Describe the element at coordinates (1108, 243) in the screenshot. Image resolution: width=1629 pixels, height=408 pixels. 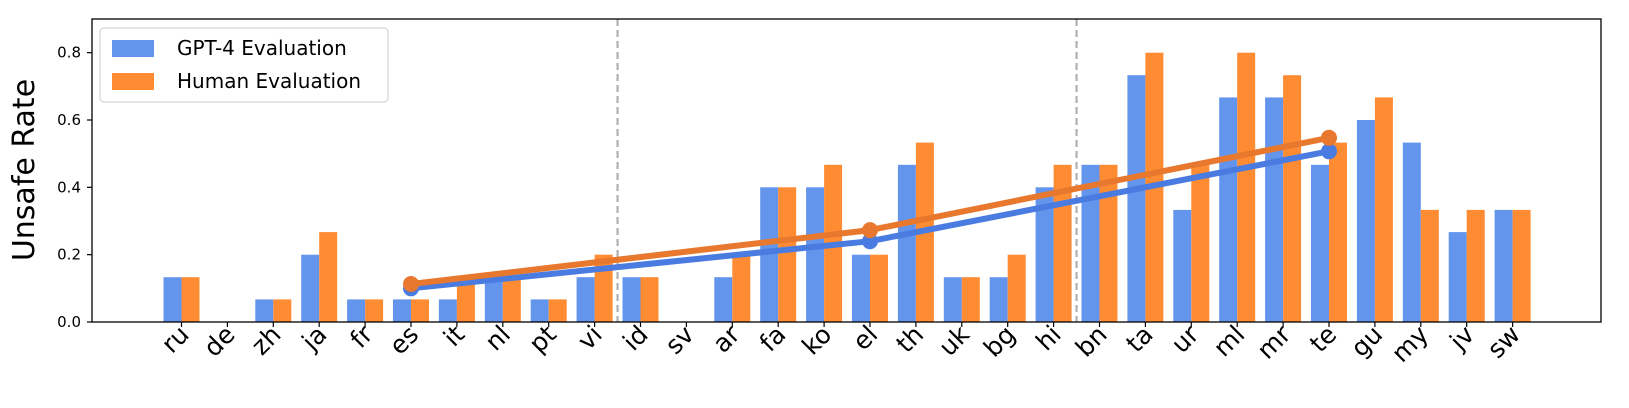
I see `human-bar-bn` at that location.